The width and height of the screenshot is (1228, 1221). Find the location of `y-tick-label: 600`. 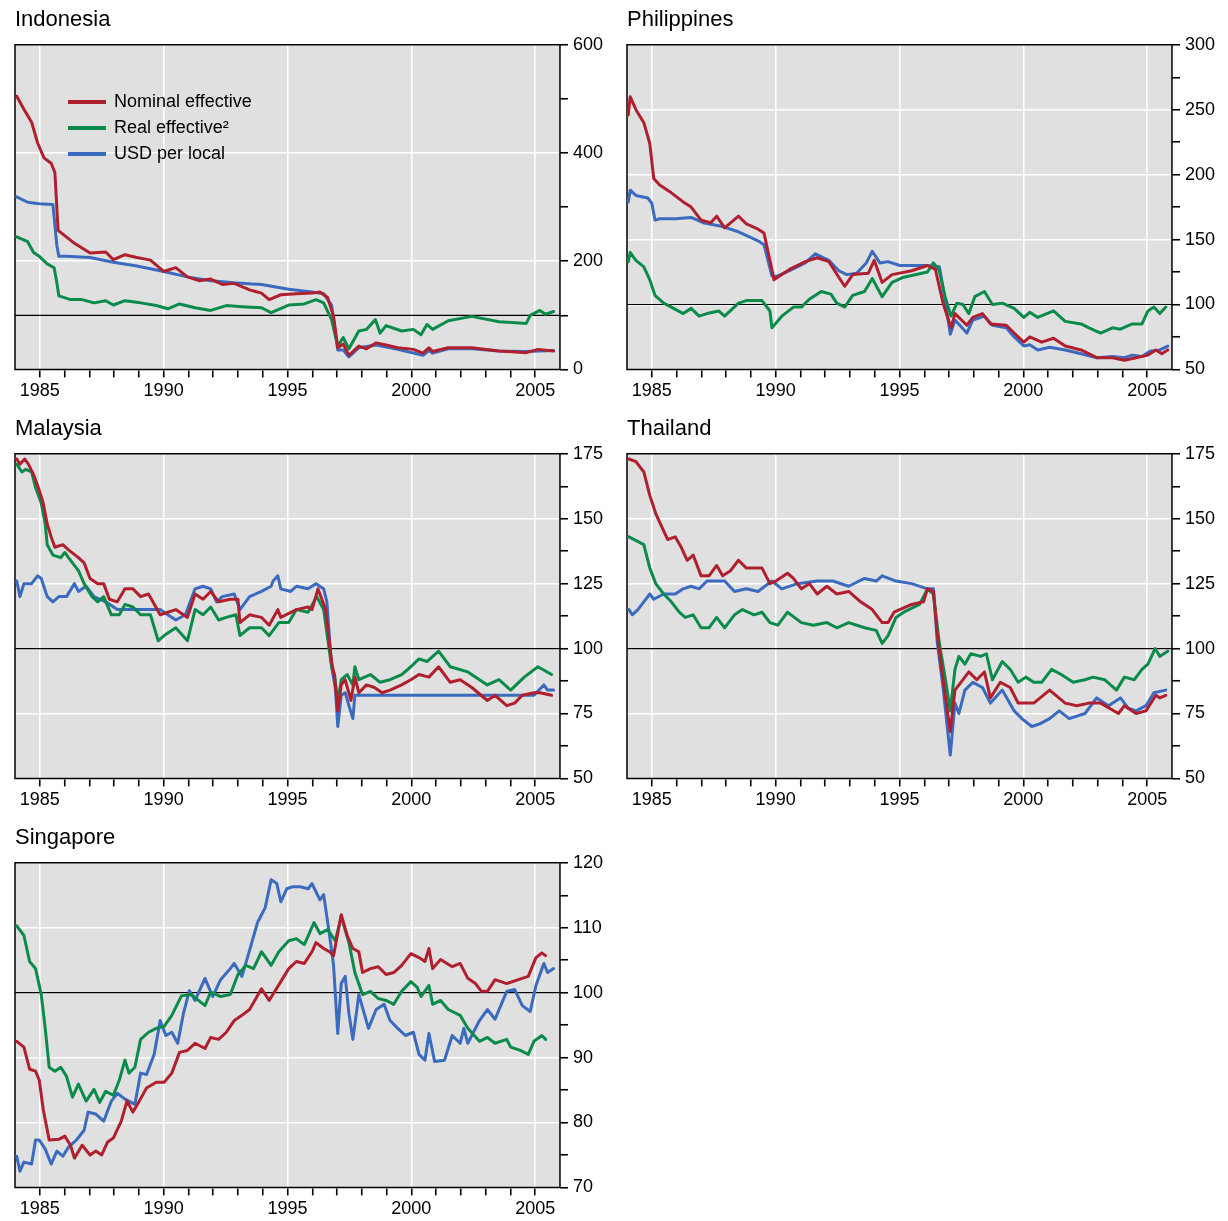

y-tick-label: 600 is located at coordinates (588, 43).